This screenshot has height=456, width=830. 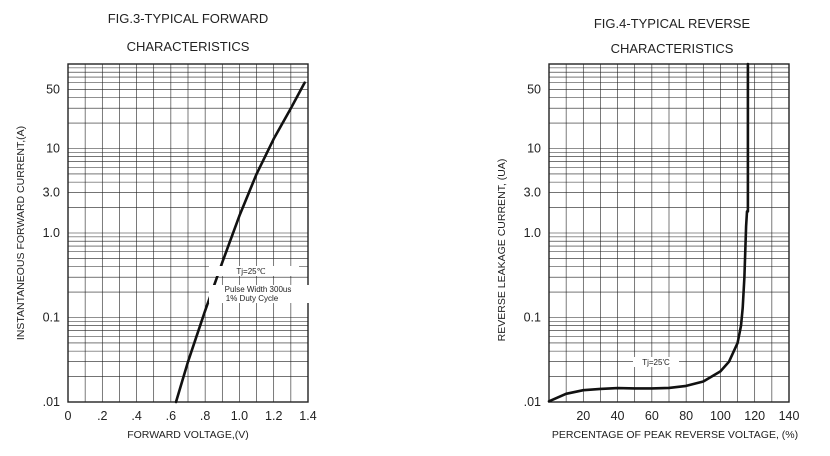 What do you see at coordinates (720, 416) in the screenshot?
I see `x-tick-label: 100` at bounding box center [720, 416].